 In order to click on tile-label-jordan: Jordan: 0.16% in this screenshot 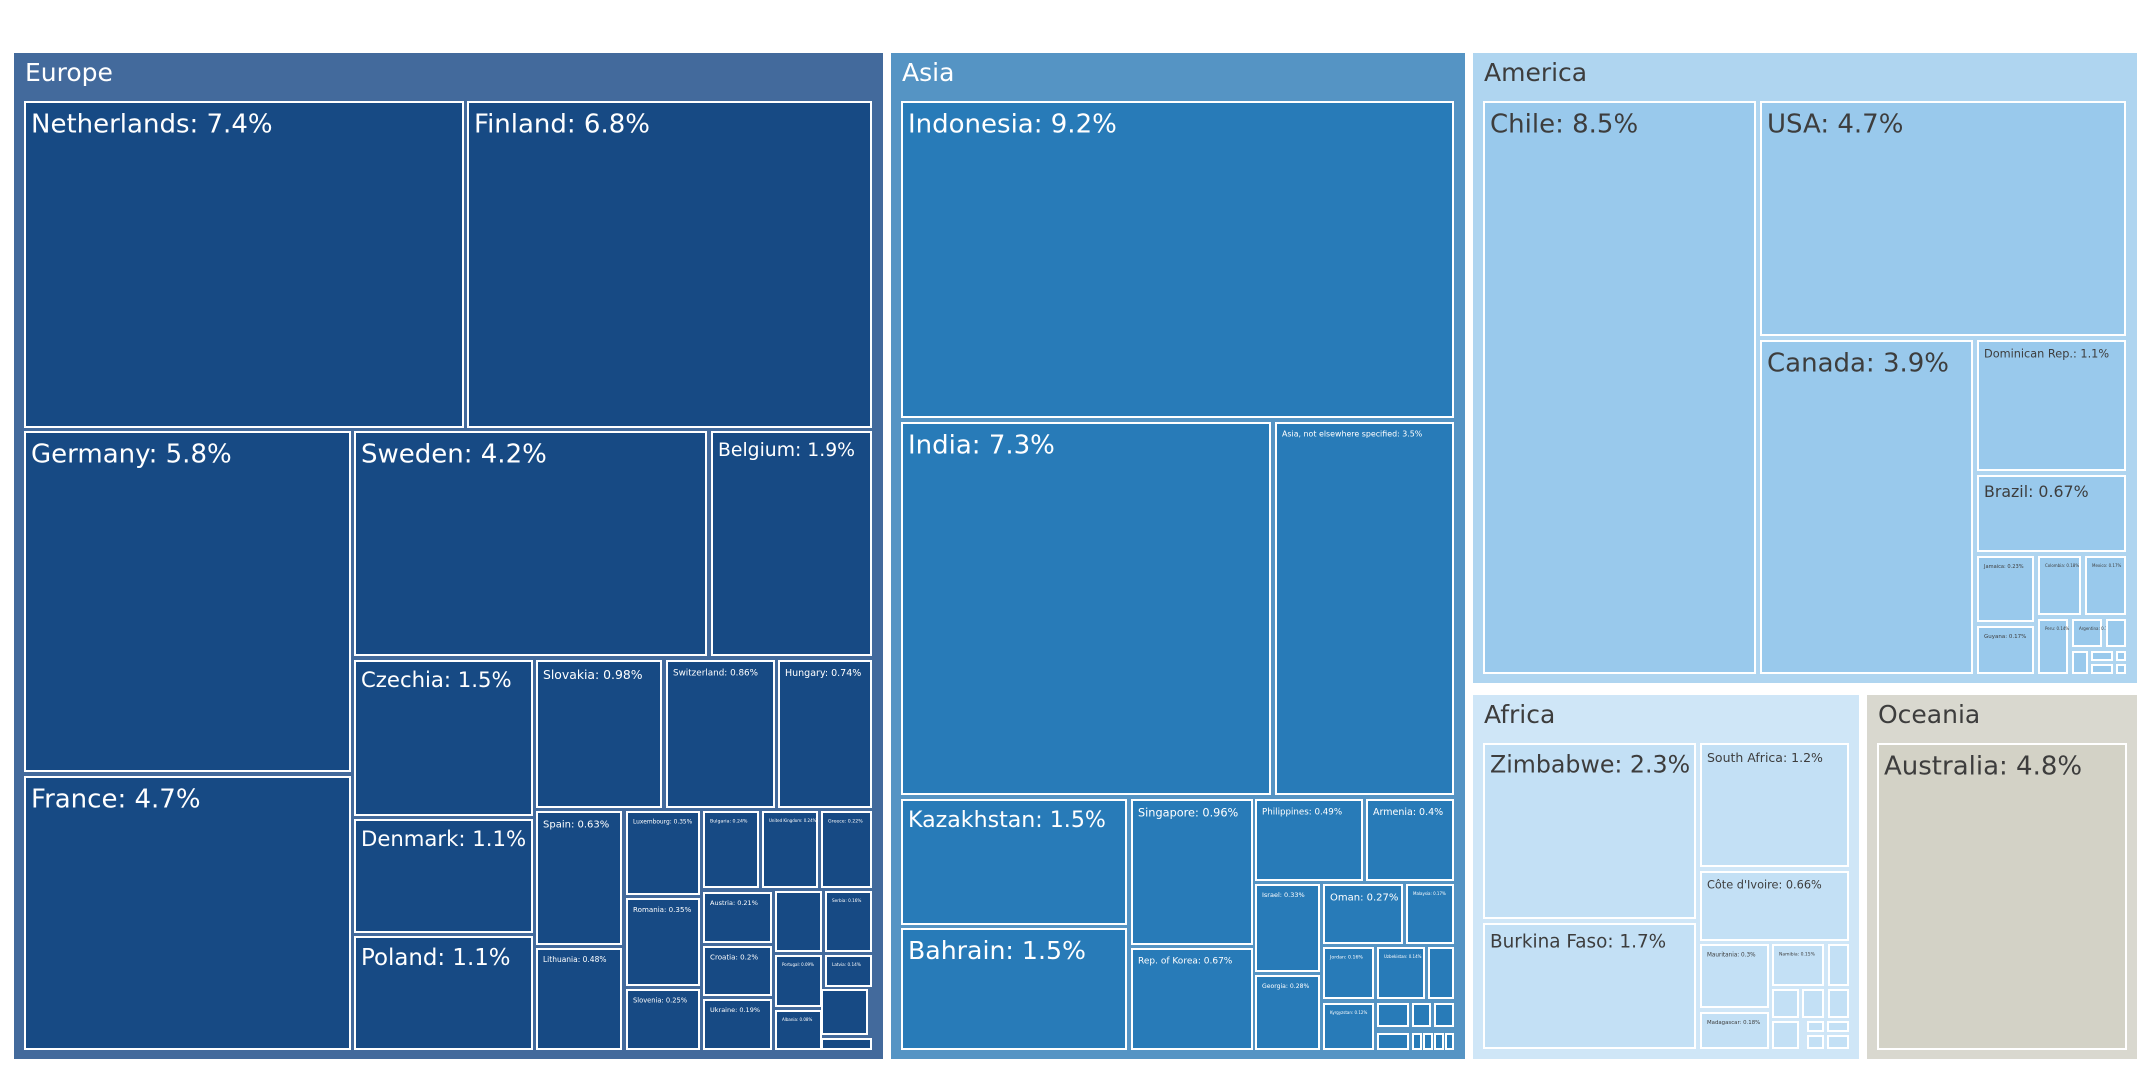, I will do `click(1346, 958)`.